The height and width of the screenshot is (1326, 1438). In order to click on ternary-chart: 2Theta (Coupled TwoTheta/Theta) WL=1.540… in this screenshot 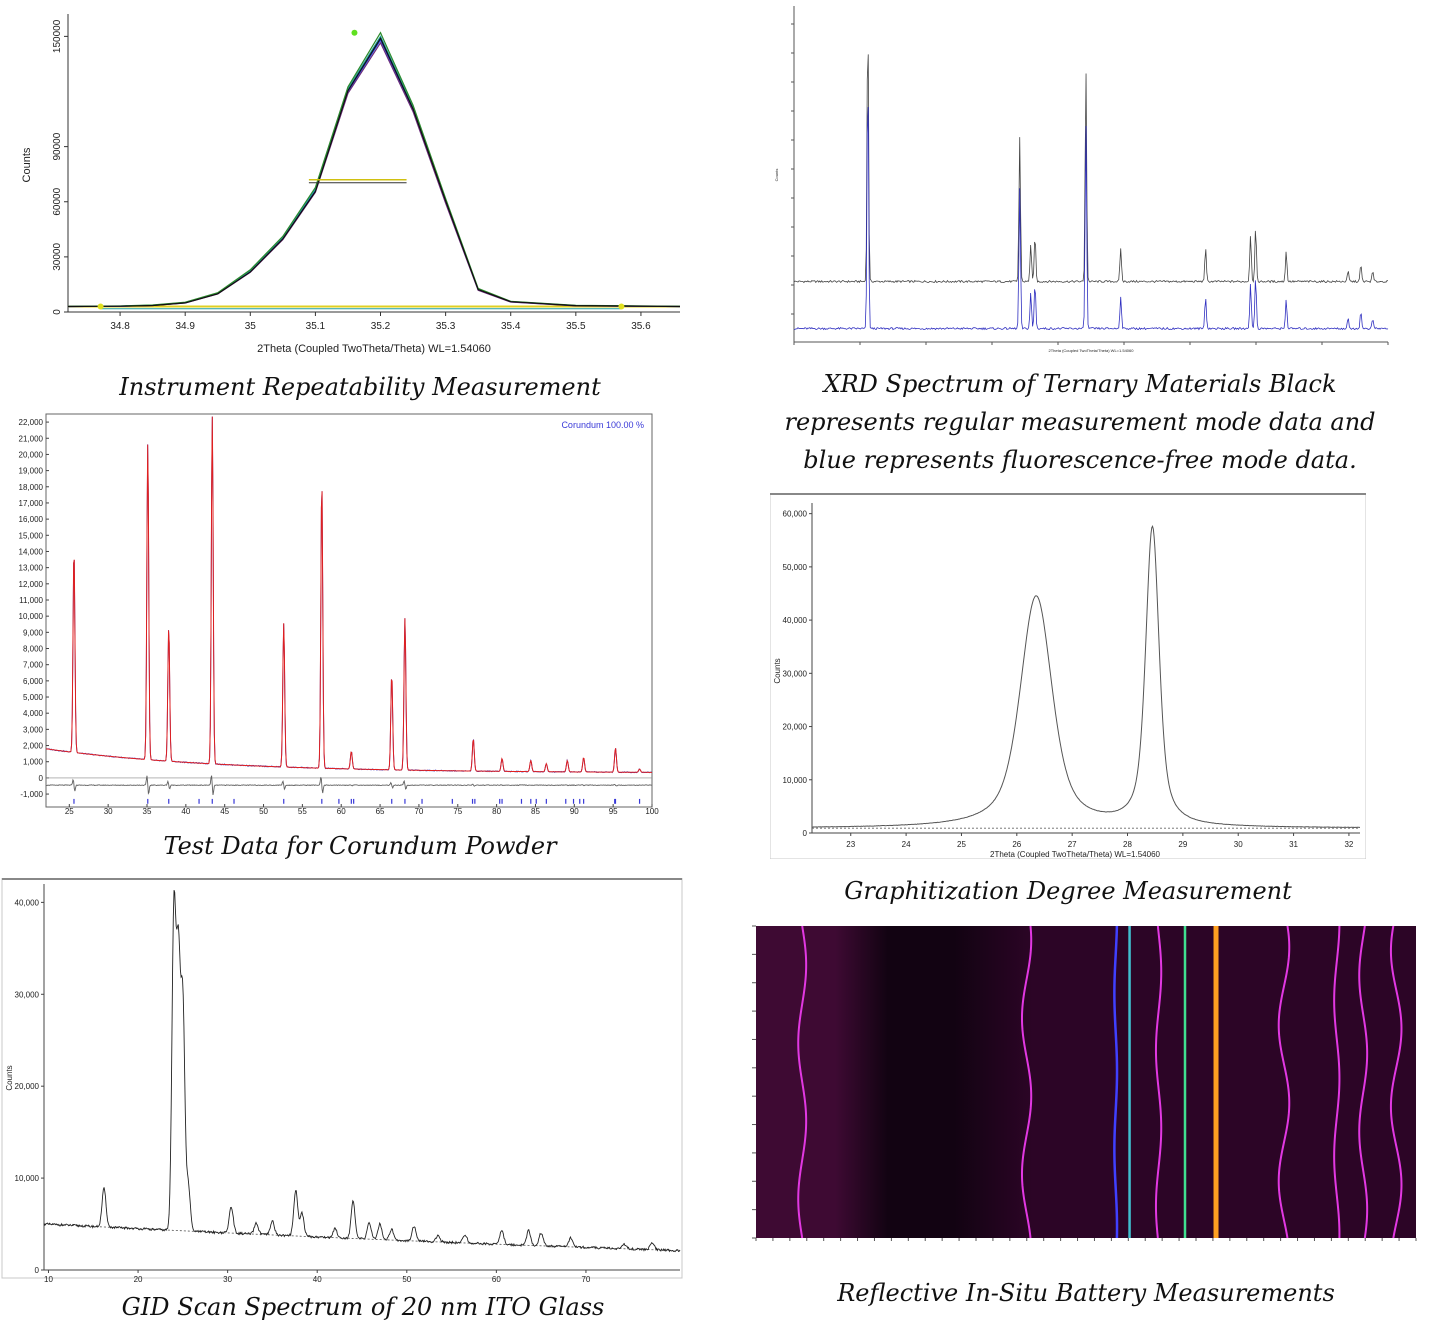, I will do `click(1080, 180)`.